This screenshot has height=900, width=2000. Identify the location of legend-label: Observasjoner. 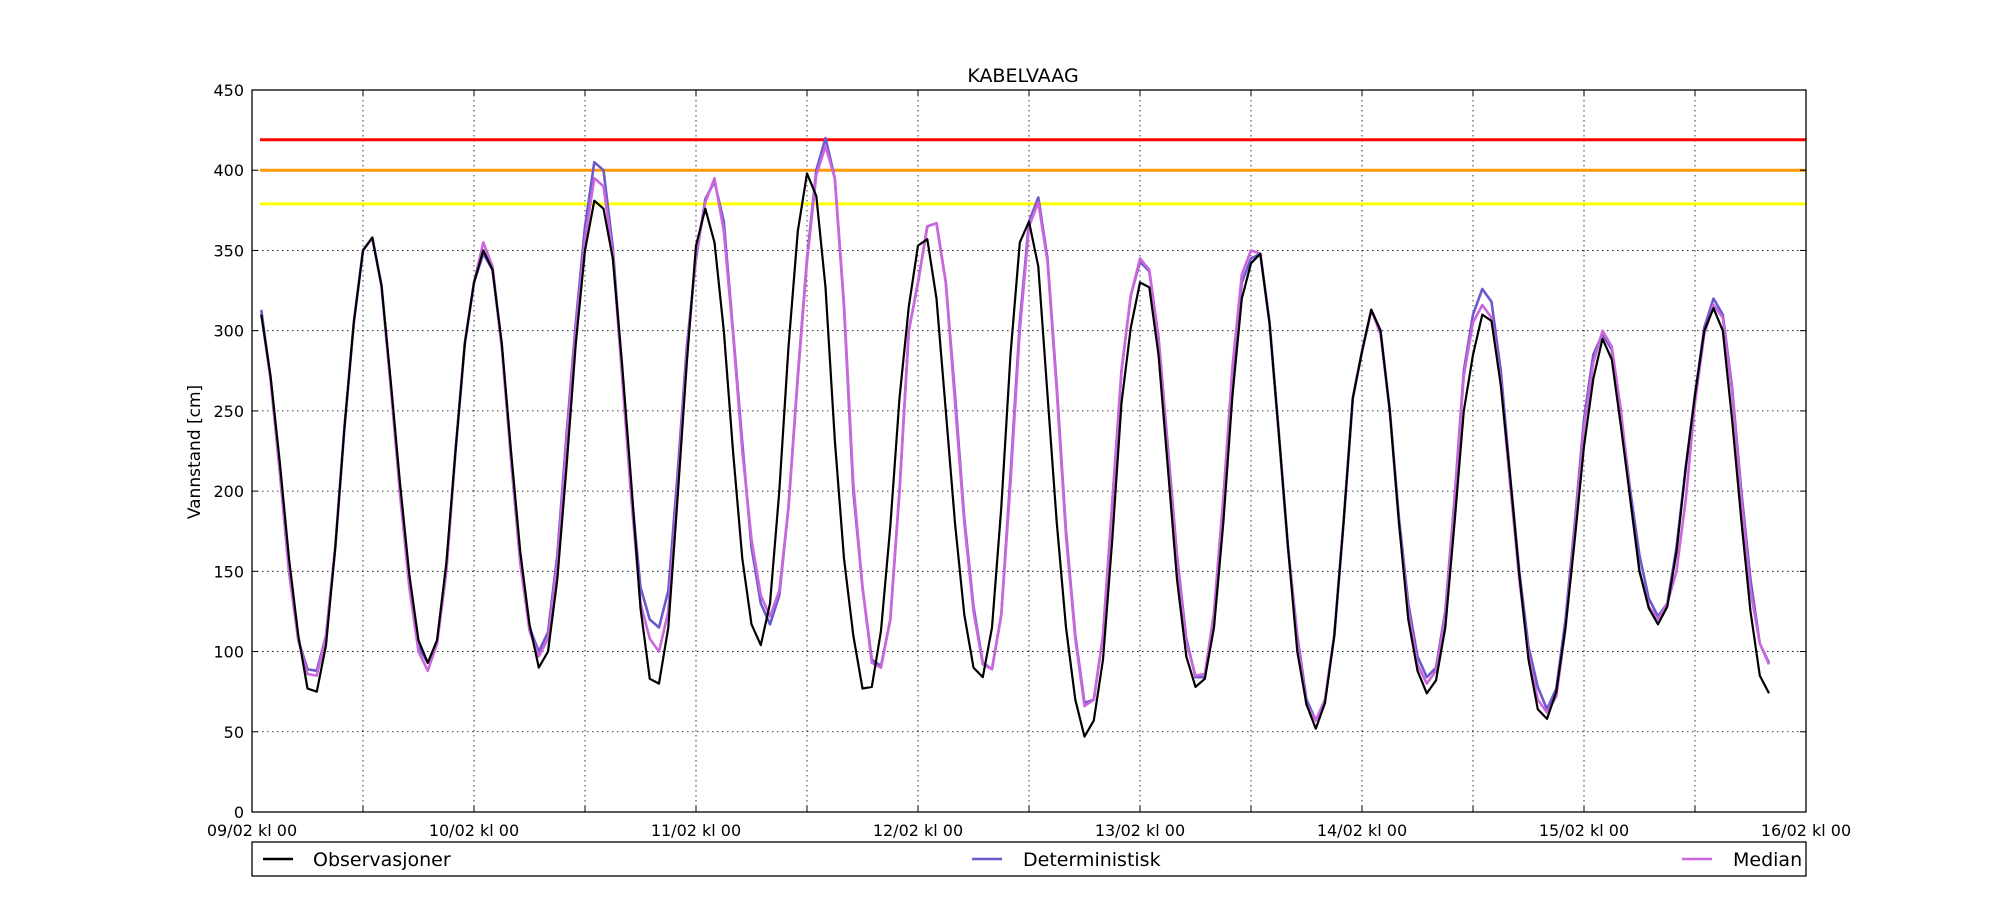
(382, 860).